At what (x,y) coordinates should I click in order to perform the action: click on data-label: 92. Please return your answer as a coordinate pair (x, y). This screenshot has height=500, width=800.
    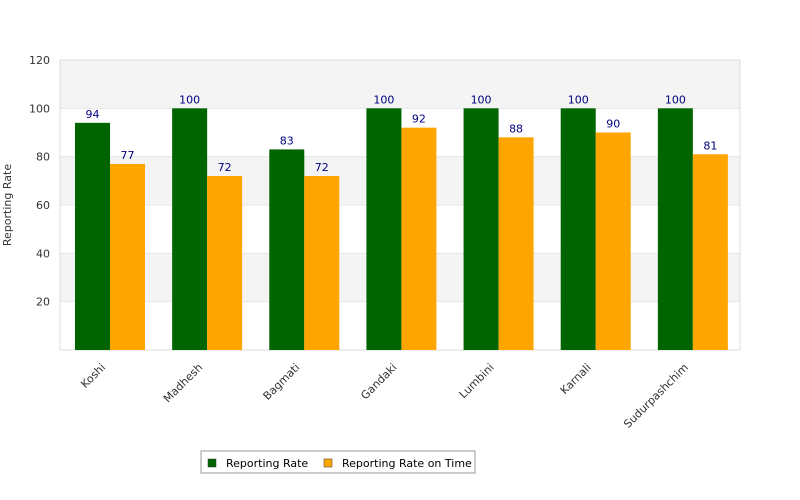
    Looking at the image, I should click on (419, 119).